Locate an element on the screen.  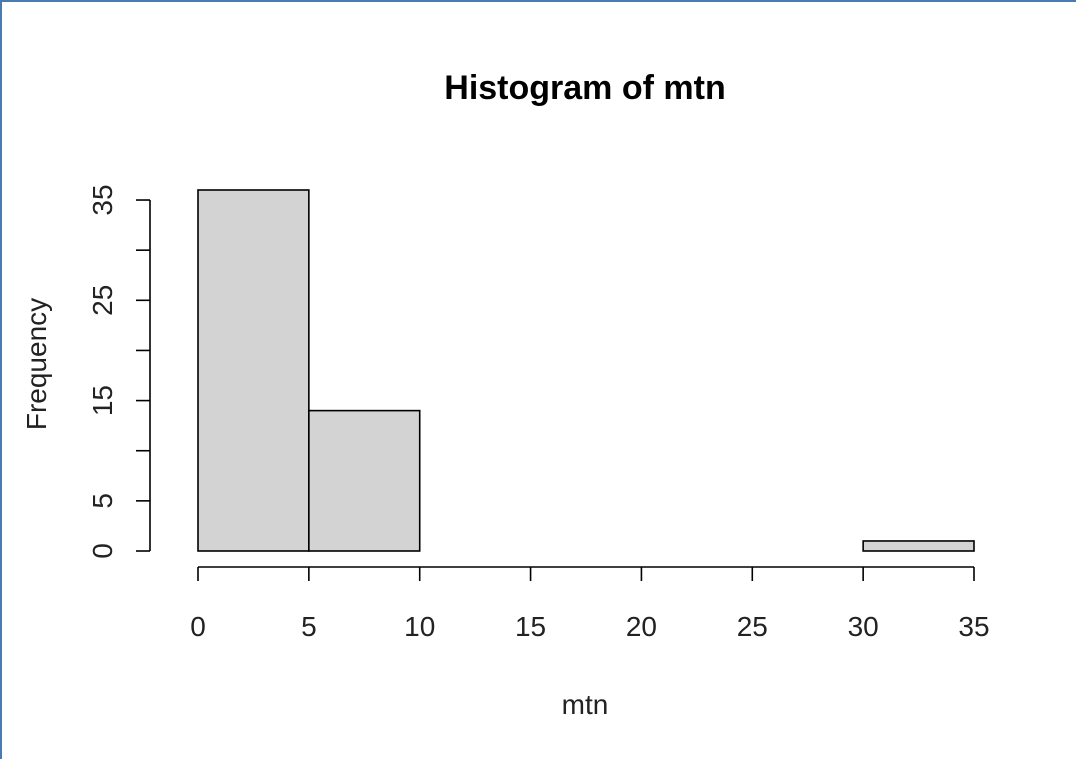
y-tick-label-2: 15 is located at coordinates (102, 400).